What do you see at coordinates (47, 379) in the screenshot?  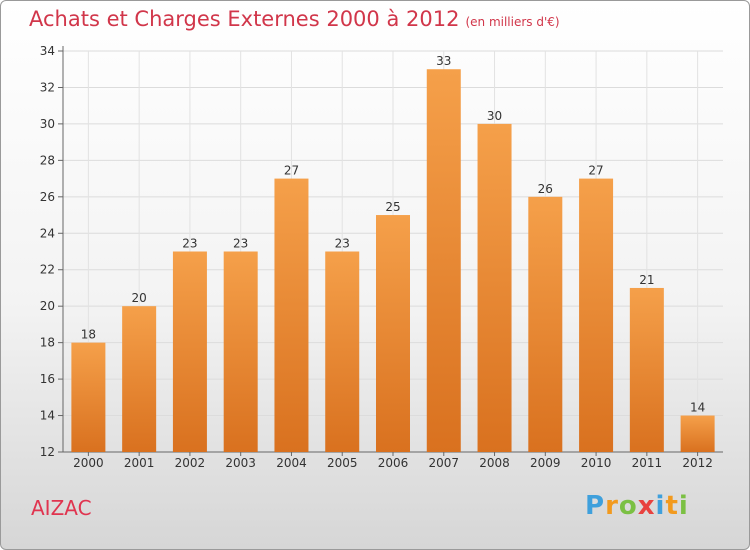 I see `y-tick-label: 16` at bounding box center [47, 379].